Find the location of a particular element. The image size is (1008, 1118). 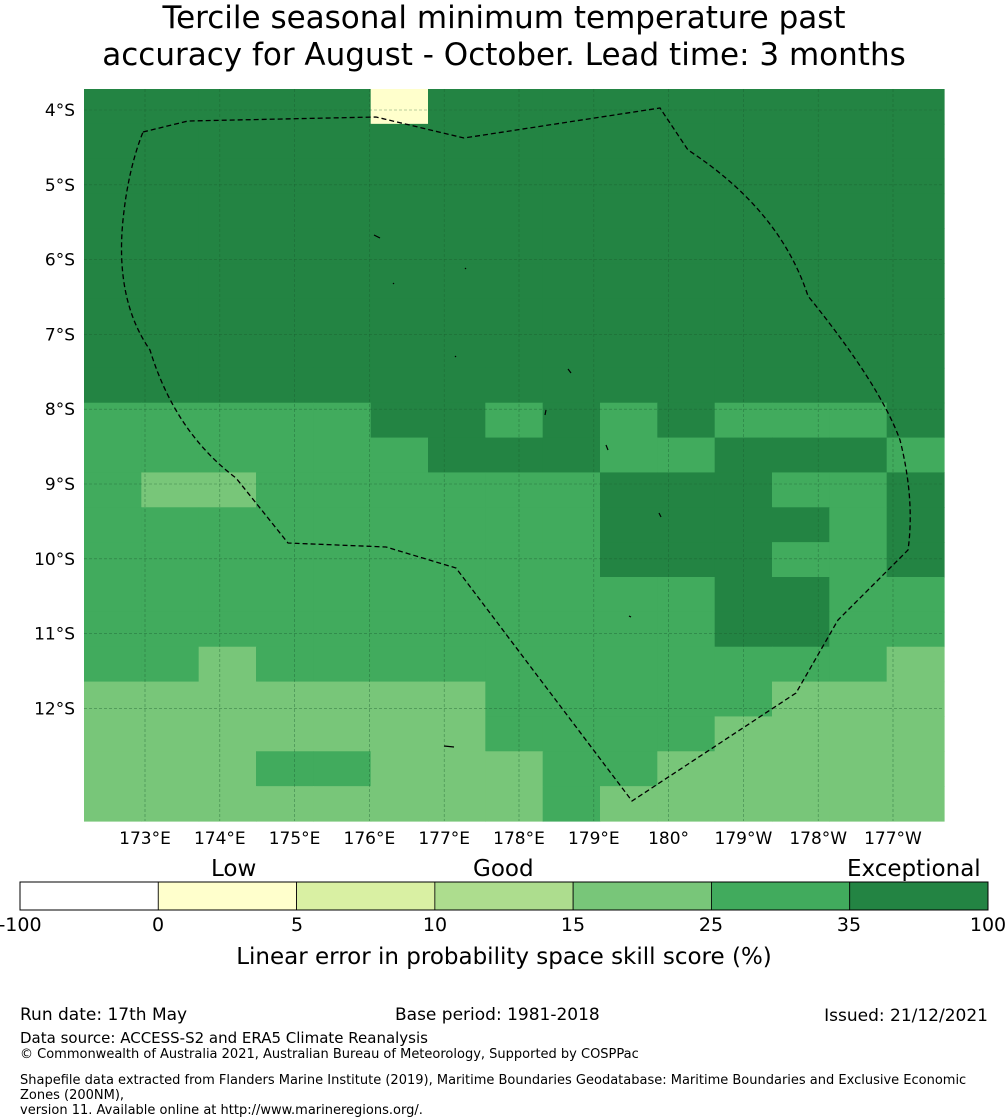

colorbar-category-exceptional: Exceptional is located at coordinates (914, 869).